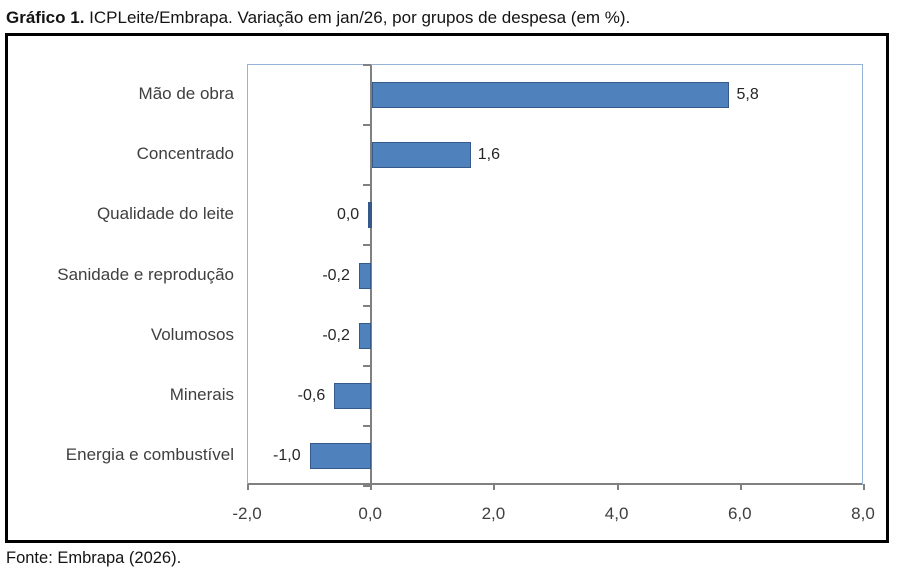 The width and height of the screenshot is (898, 575). What do you see at coordinates (555, 484) in the screenshot?
I see `x-axis-line` at bounding box center [555, 484].